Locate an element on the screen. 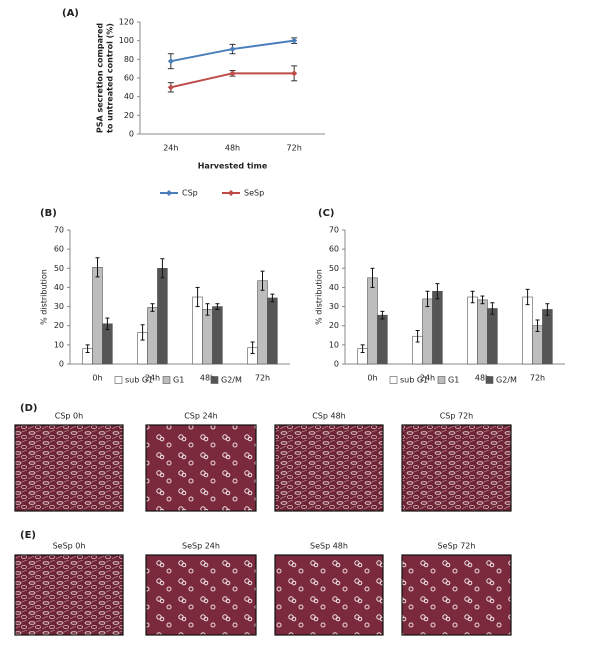 The width and height of the screenshot is (600, 661). y-axis-title: to untreated control (%) is located at coordinates (110, 78).